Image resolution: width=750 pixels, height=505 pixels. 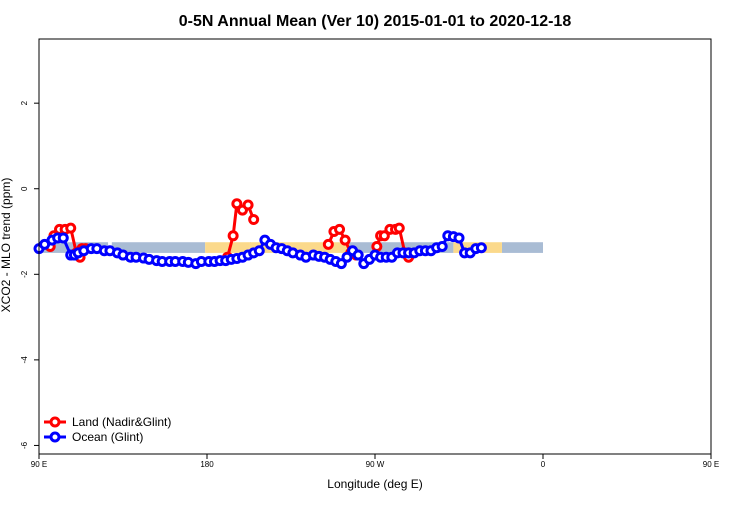 I want to click on x-tick-label: 180, so click(x=207, y=464).